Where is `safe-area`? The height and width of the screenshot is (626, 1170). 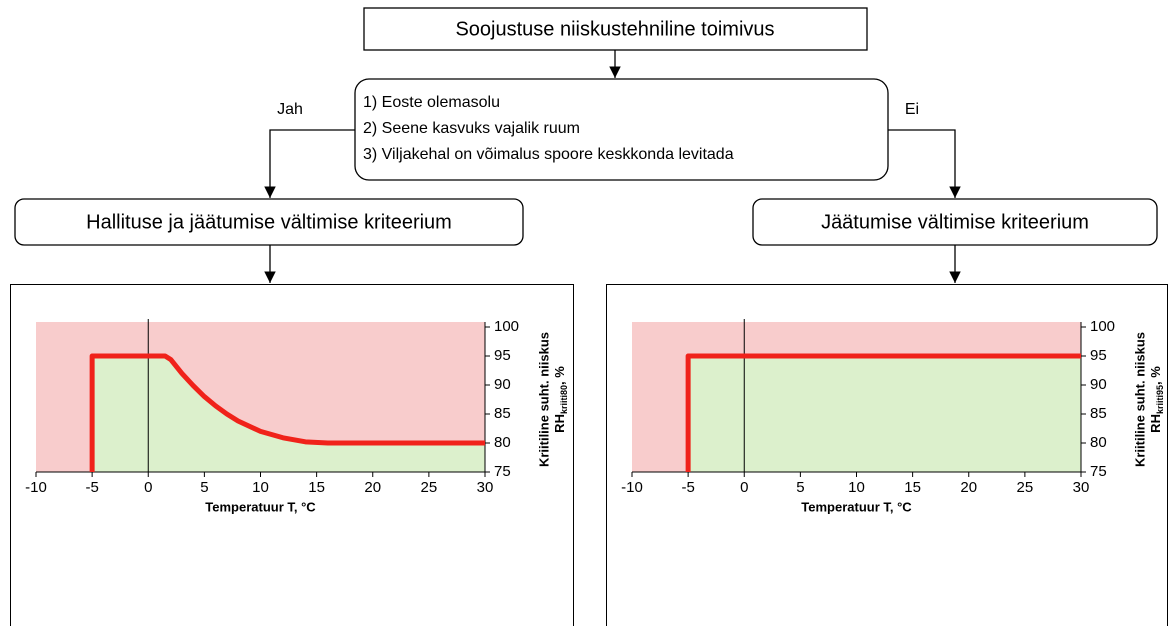
safe-area is located at coordinates (884, 414).